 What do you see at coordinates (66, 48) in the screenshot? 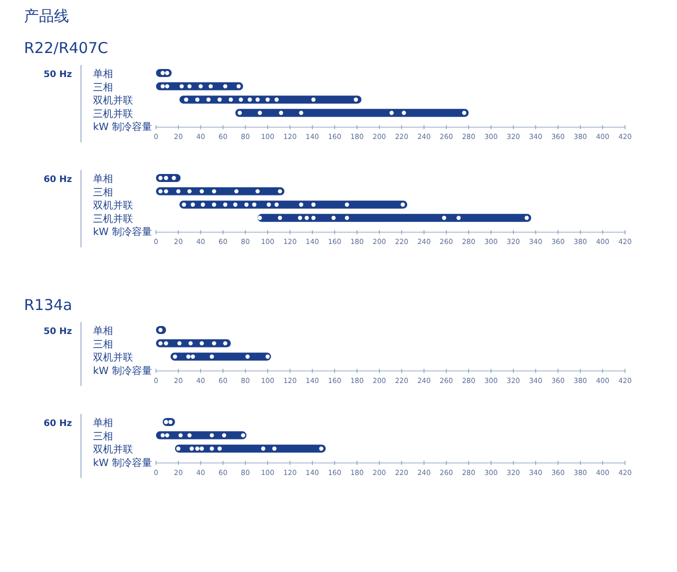
I see `chart-subtitle: R22/R407C` at bounding box center [66, 48].